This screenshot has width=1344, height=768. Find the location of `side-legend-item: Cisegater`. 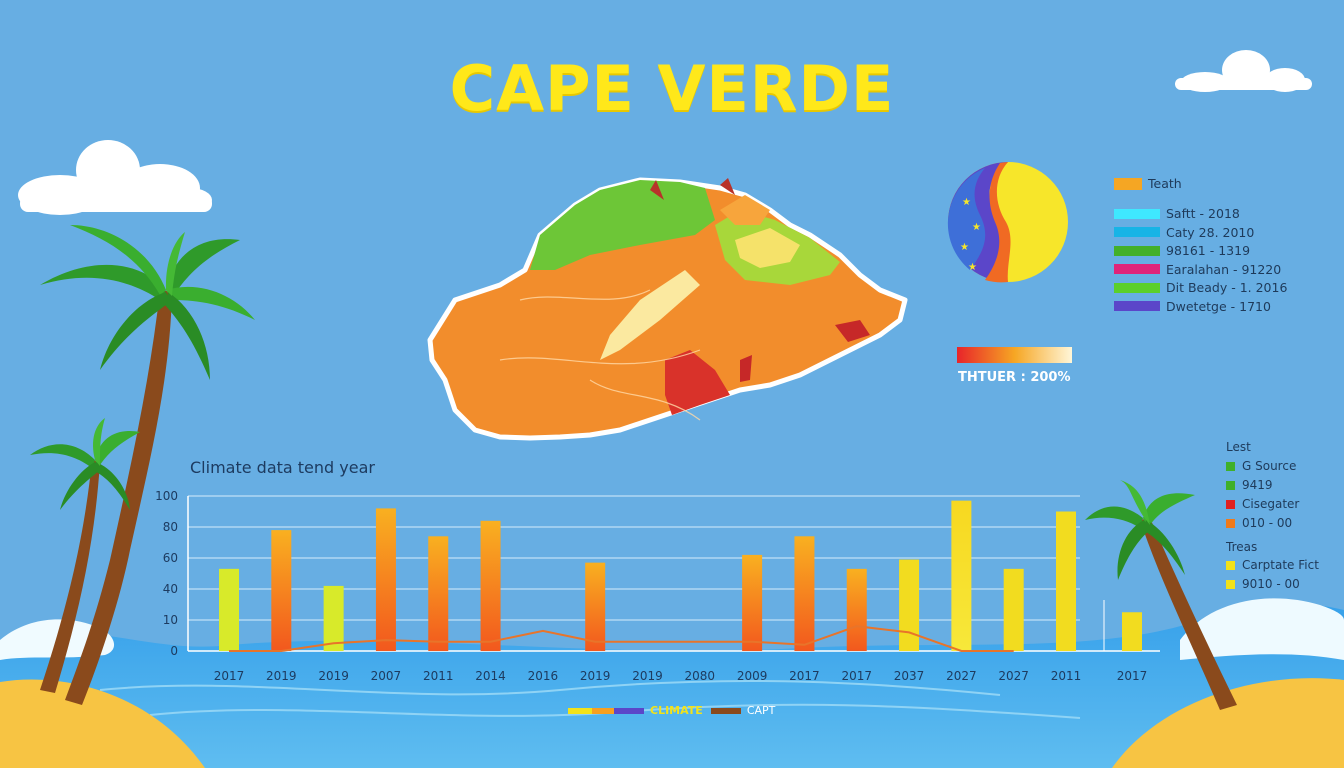

side-legend-item: Cisegater is located at coordinates (1262, 504).